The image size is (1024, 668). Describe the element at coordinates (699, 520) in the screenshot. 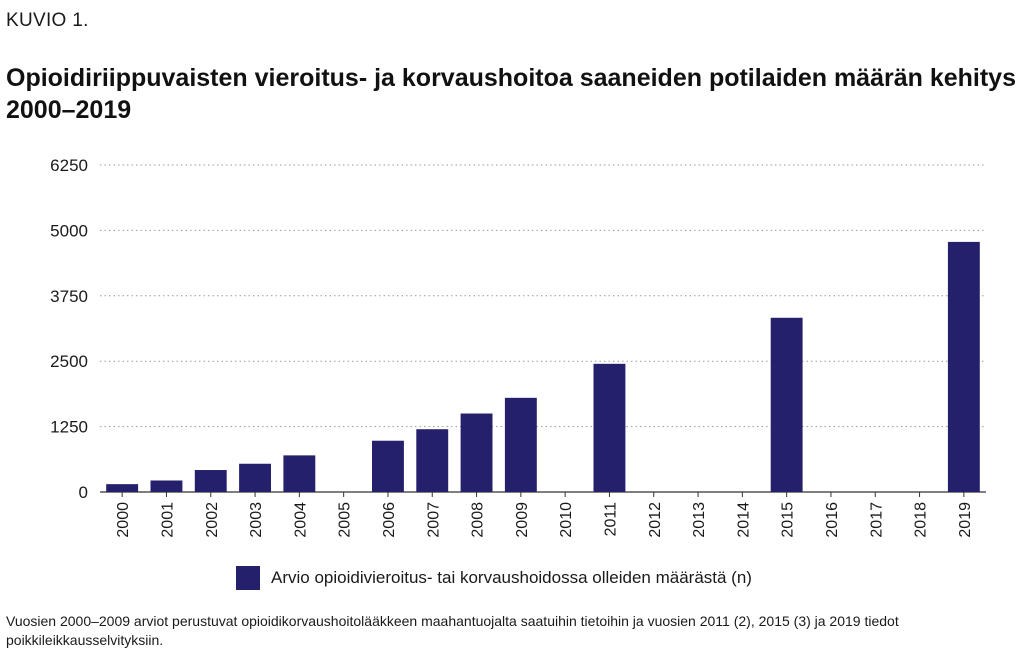

I see `x-tick-label: 2013` at that location.